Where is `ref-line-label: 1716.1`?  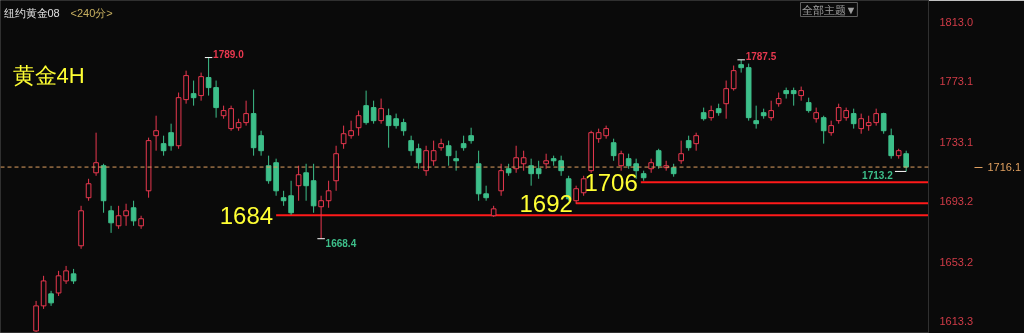
ref-line-label: 1716.1 is located at coordinates (1004, 167).